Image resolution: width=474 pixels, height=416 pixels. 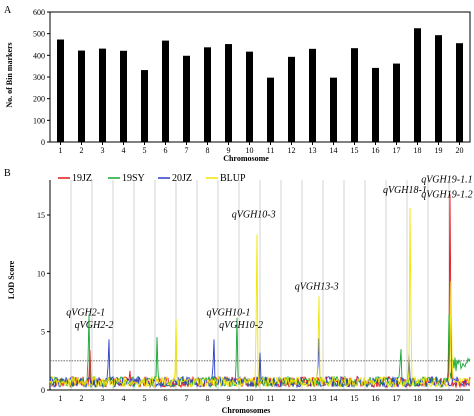 I want to click on panel-a-x-tick-label: 18, so click(x=418, y=150).